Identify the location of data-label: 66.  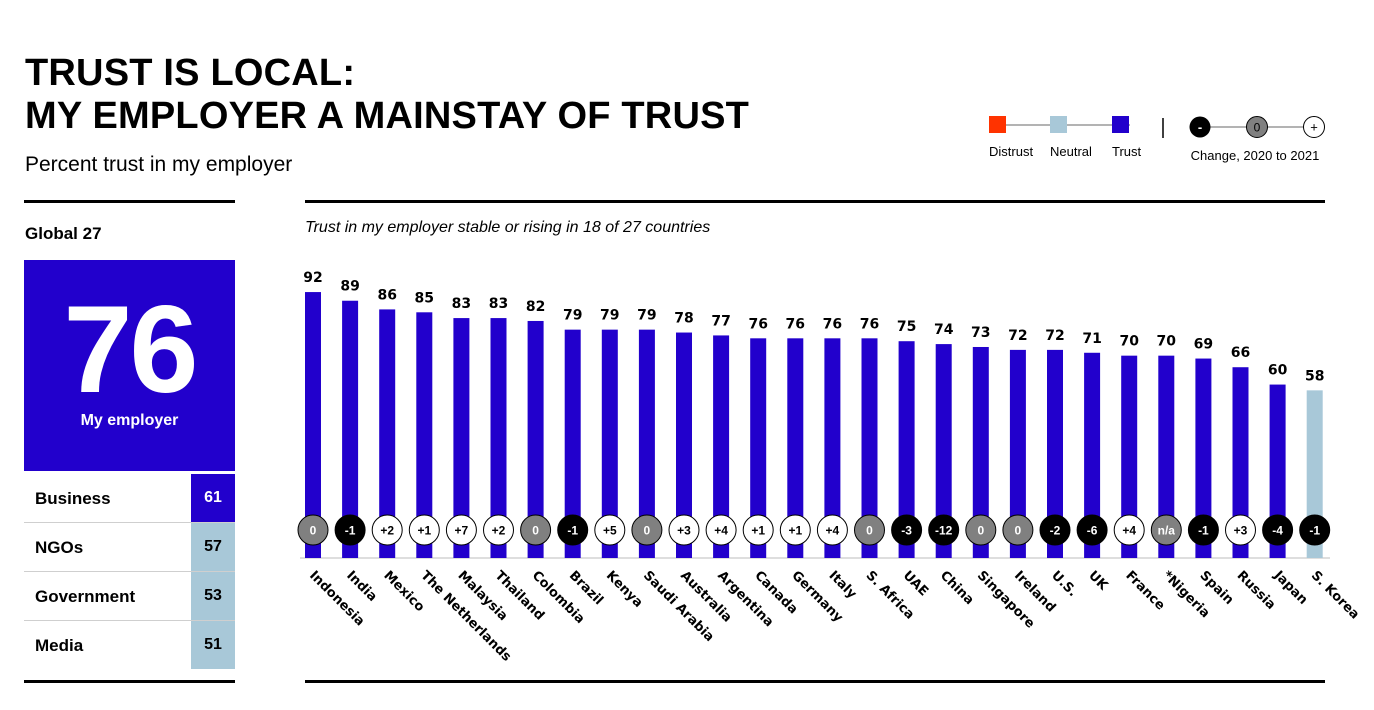
(1240, 353).